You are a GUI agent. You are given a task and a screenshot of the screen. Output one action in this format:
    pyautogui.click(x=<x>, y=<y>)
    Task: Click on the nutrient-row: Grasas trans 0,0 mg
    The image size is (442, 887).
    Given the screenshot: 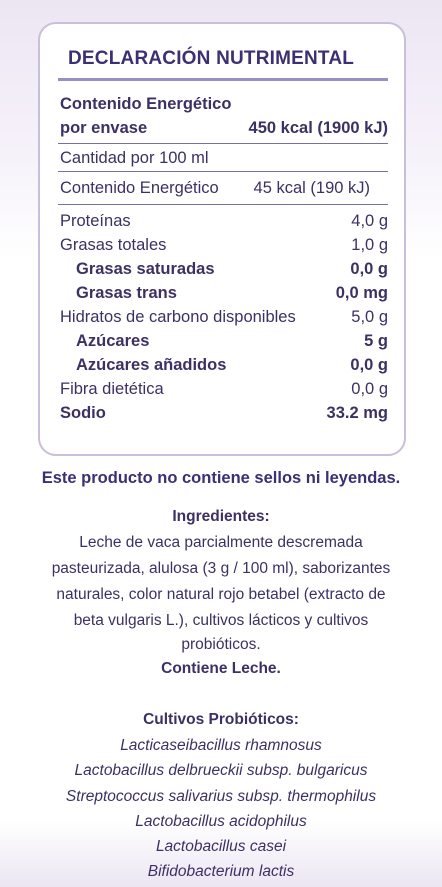 What is the action you would take?
    pyautogui.click(x=223, y=293)
    